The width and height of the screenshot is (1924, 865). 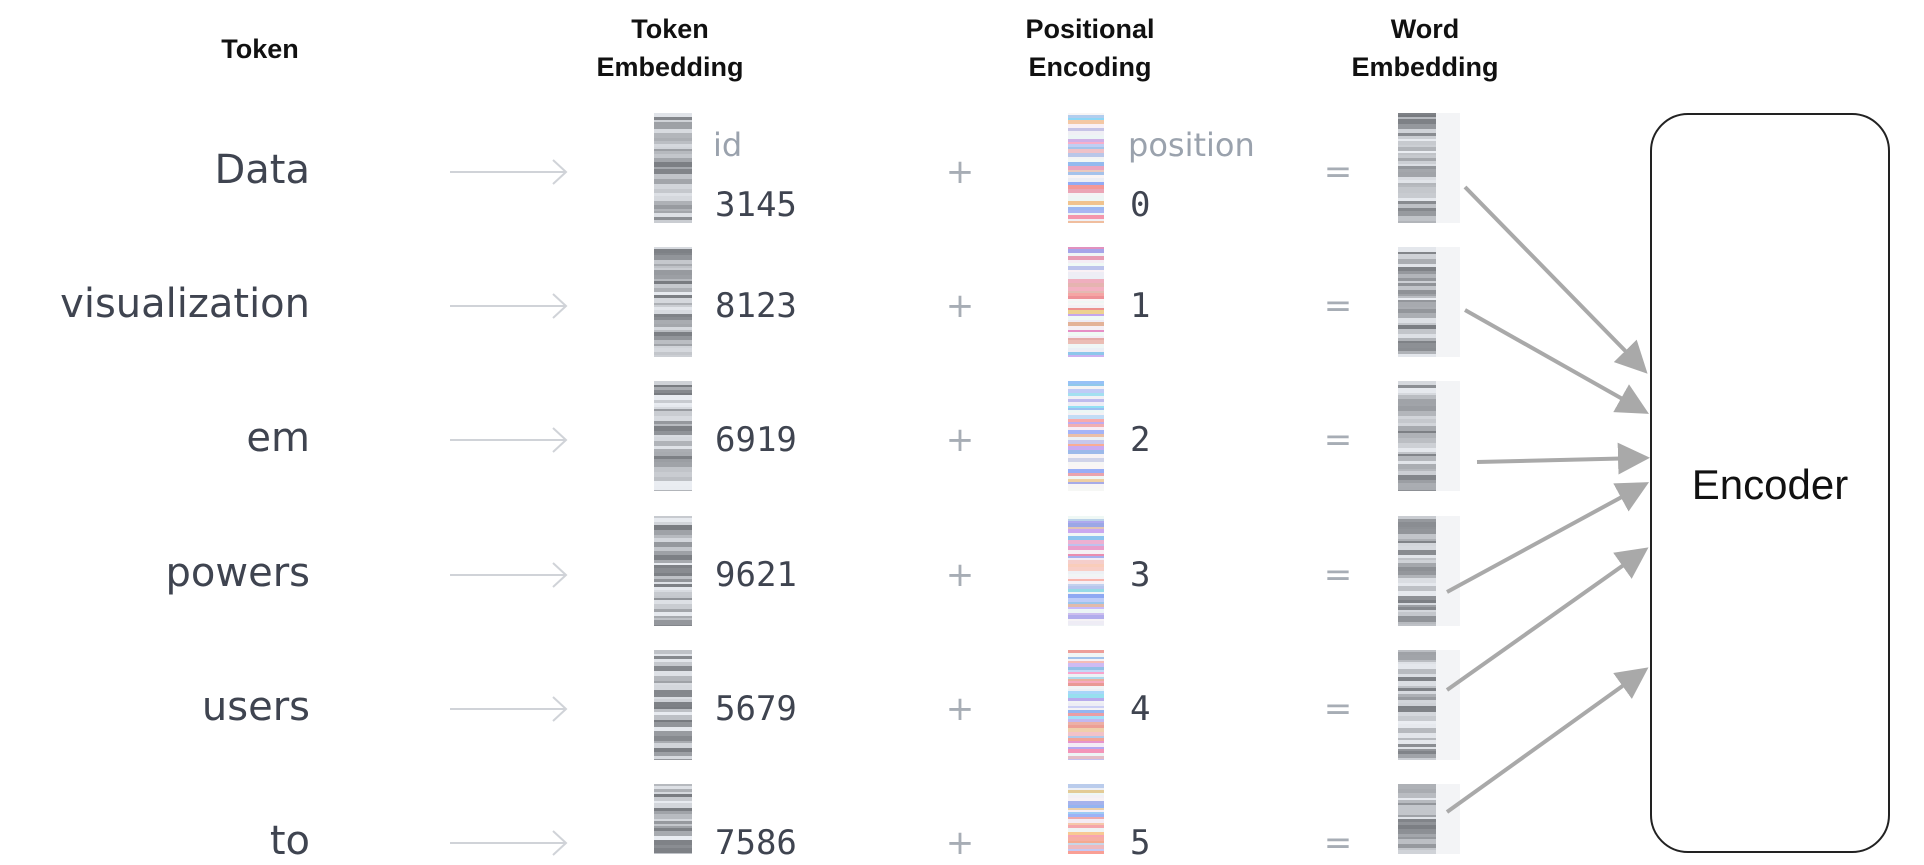 What do you see at coordinates (255, 707) in the screenshot?
I see `token-label: users` at bounding box center [255, 707].